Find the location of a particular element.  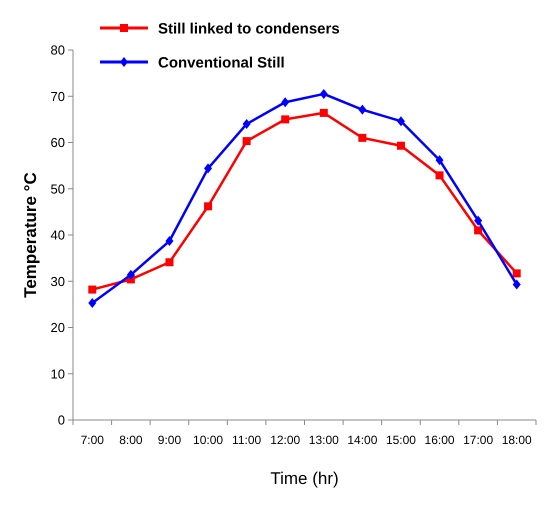

y-tick-label: 50 is located at coordinates (57, 188).